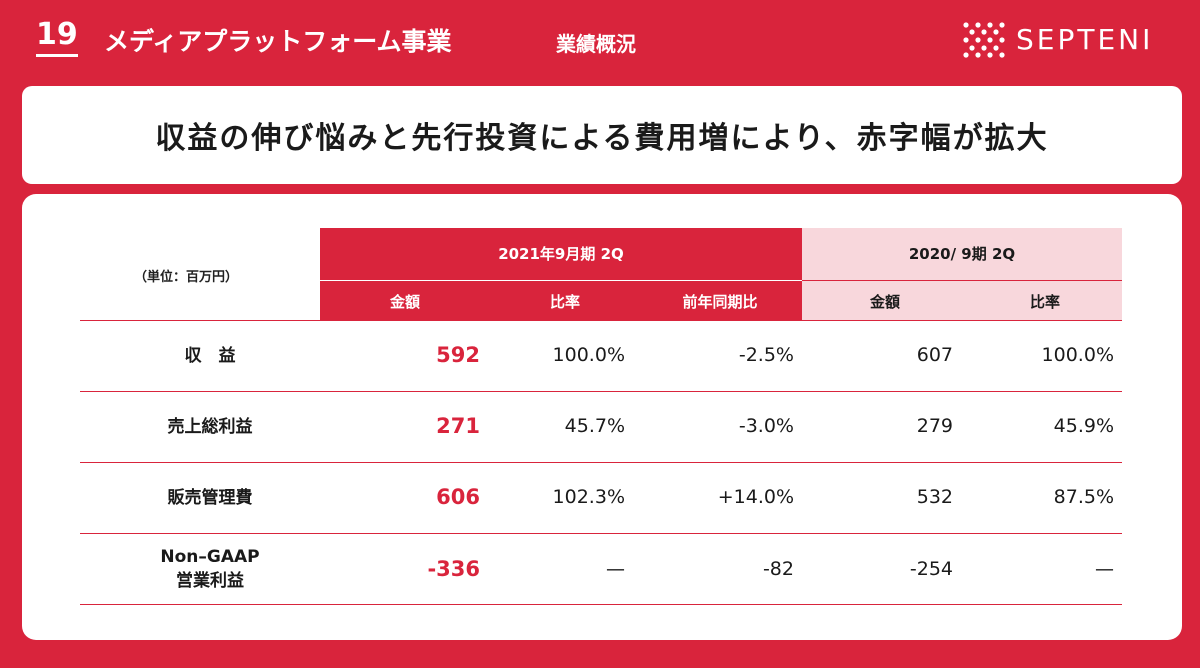 The height and width of the screenshot is (668, 1200). I want to click on col-header-amount: 金額, so click(404, 302).